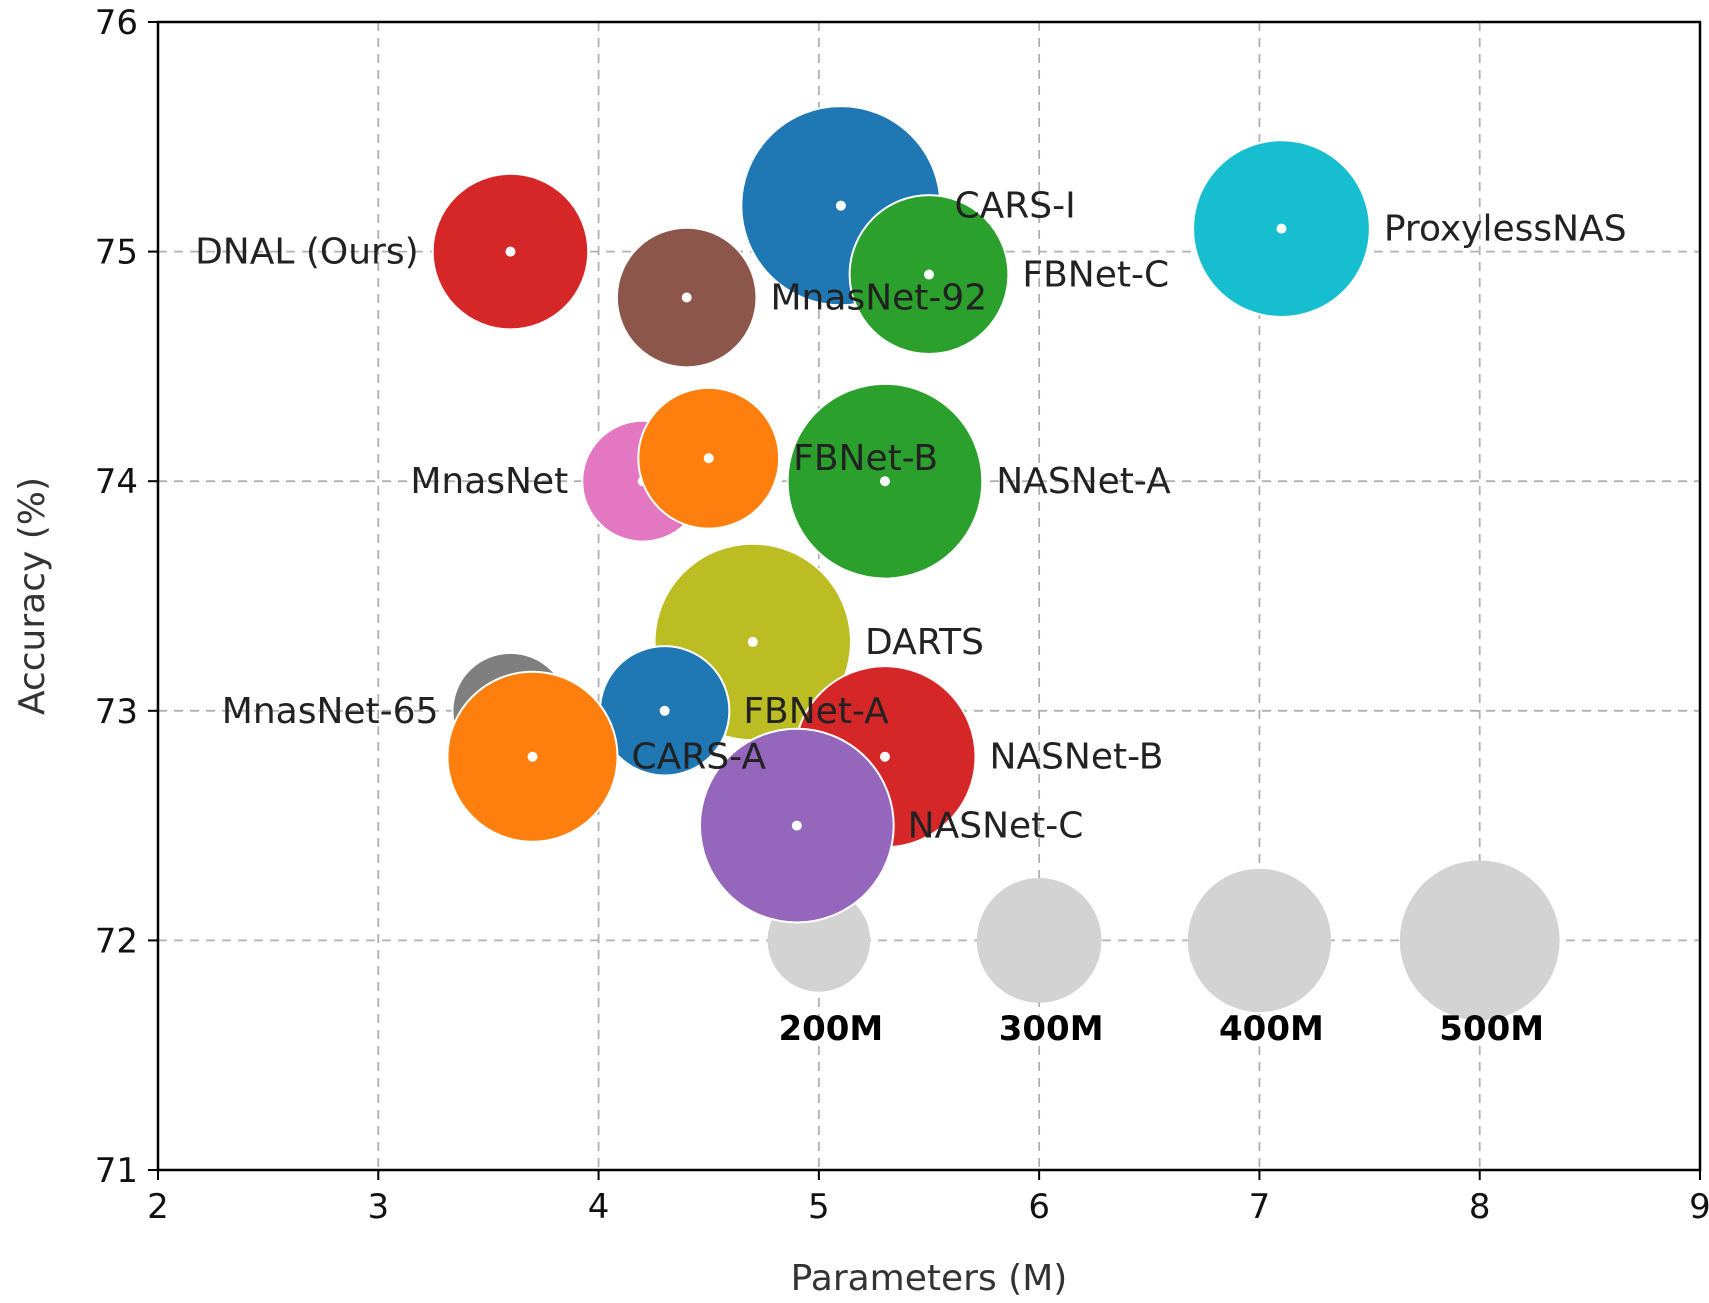 The height and width of the screenshot is (1303, 1709). Describe the element at coordinates (929, 1278) in the screenshot. I see `x-axis-label: Parameters (M)` at that location.